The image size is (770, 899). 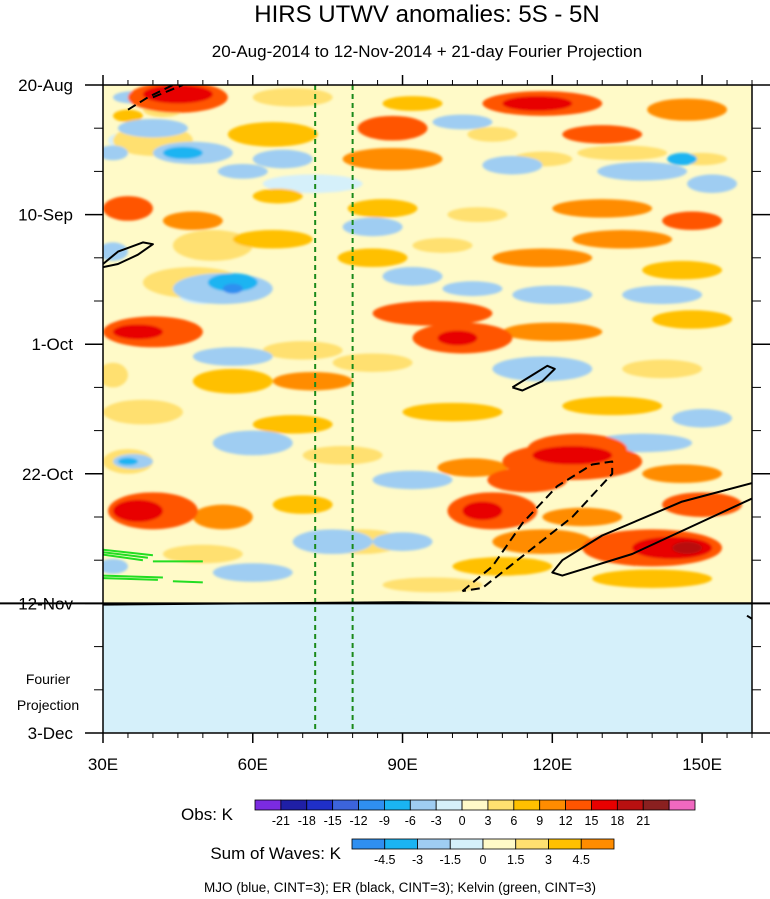 I want to click on x-tick-label: 120E, so click(x=552, y=764).